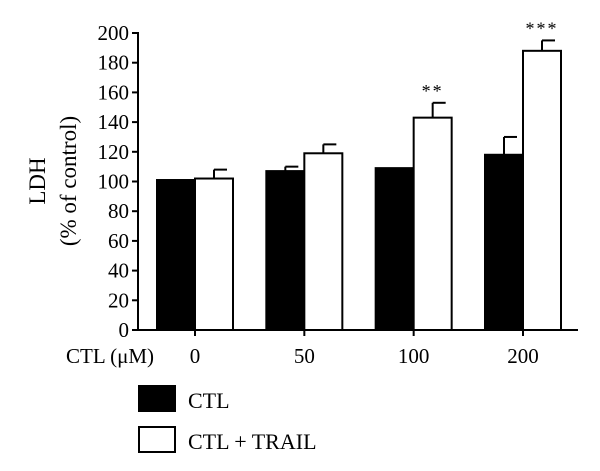 The width and height of the screenshot is (600, 471). Describe the element at coordinates (37, 180) in the screenshot. I see `y-axis-title-line1: LDH` at that location.